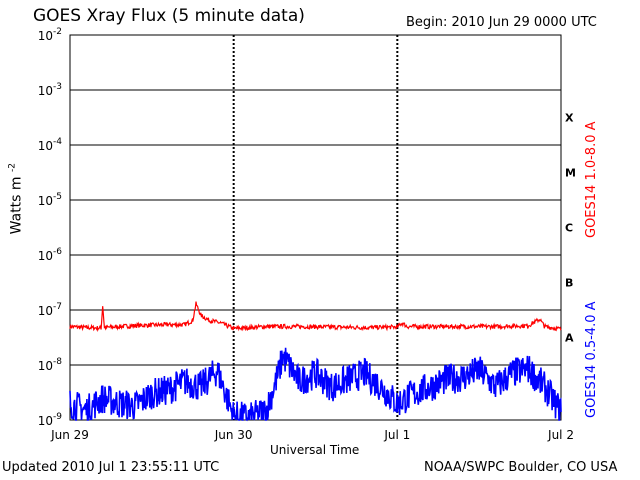 This screenshot has width=640, height=480. Describe the element at coordinates (560, 435) in the screenshot. I see `x-tick-label: Jul 2` at that location.